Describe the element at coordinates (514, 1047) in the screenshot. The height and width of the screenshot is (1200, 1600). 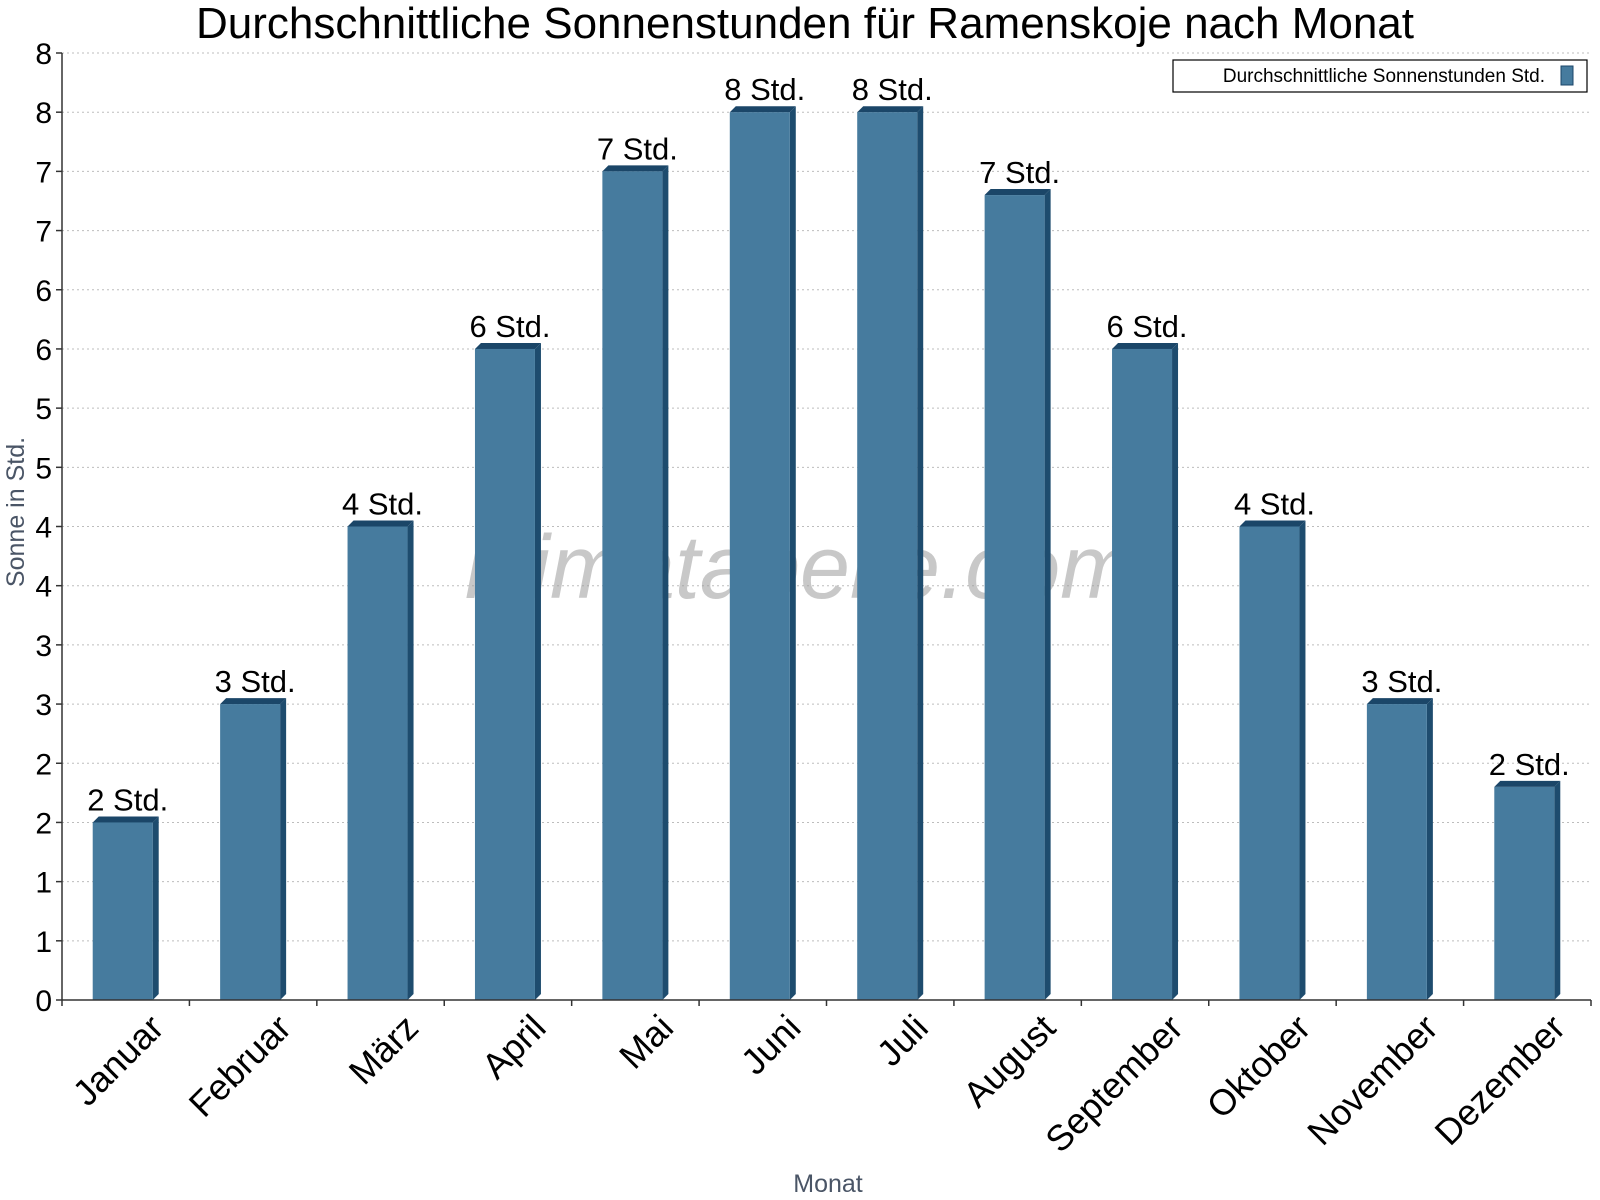
I see `x-tick-label: April` at that location.